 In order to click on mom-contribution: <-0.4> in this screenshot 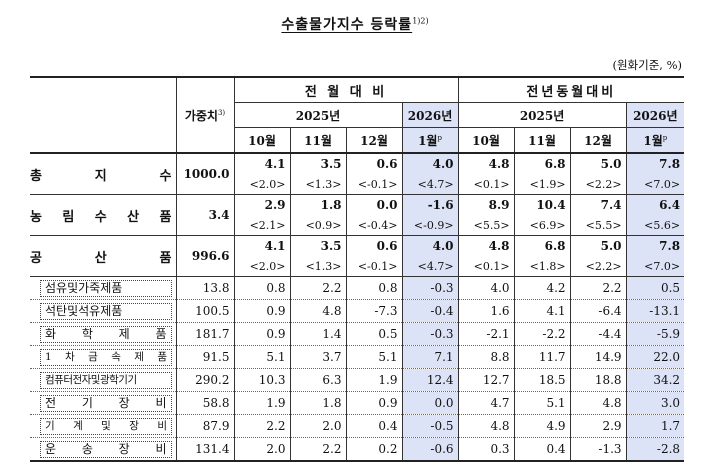, I will do `click(373, 225)`.